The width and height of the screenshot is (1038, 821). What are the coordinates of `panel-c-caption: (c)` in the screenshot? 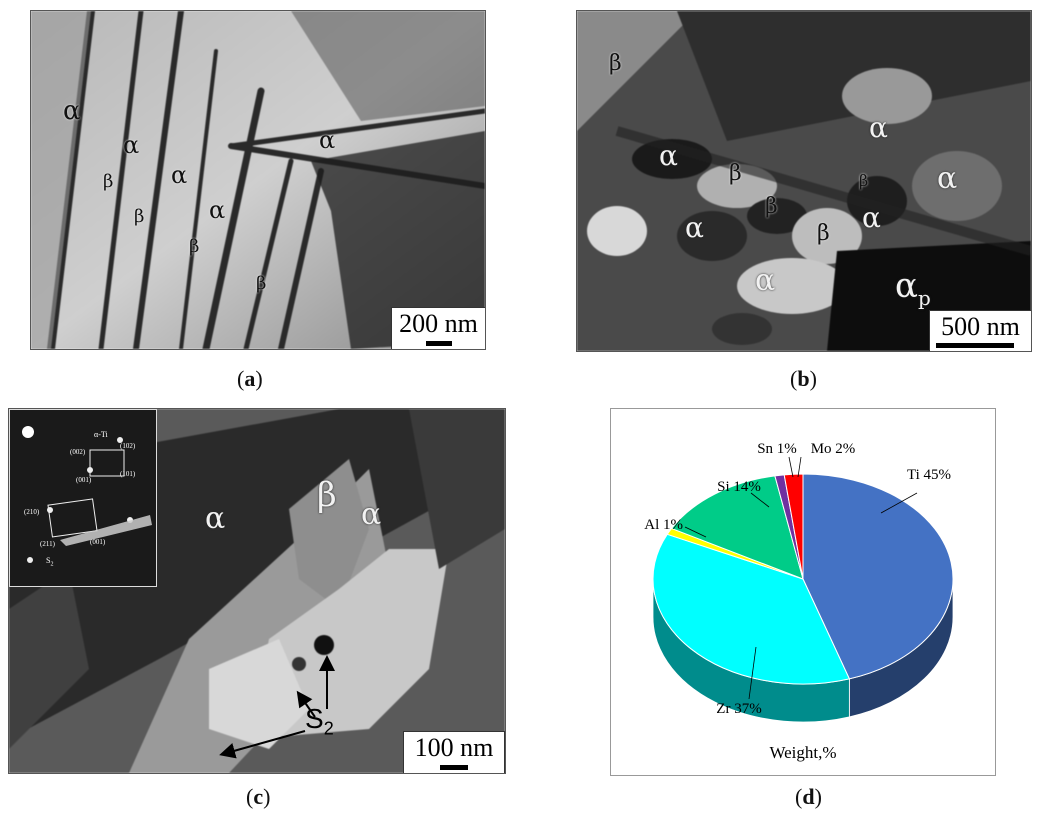 It's located at (258, 796).